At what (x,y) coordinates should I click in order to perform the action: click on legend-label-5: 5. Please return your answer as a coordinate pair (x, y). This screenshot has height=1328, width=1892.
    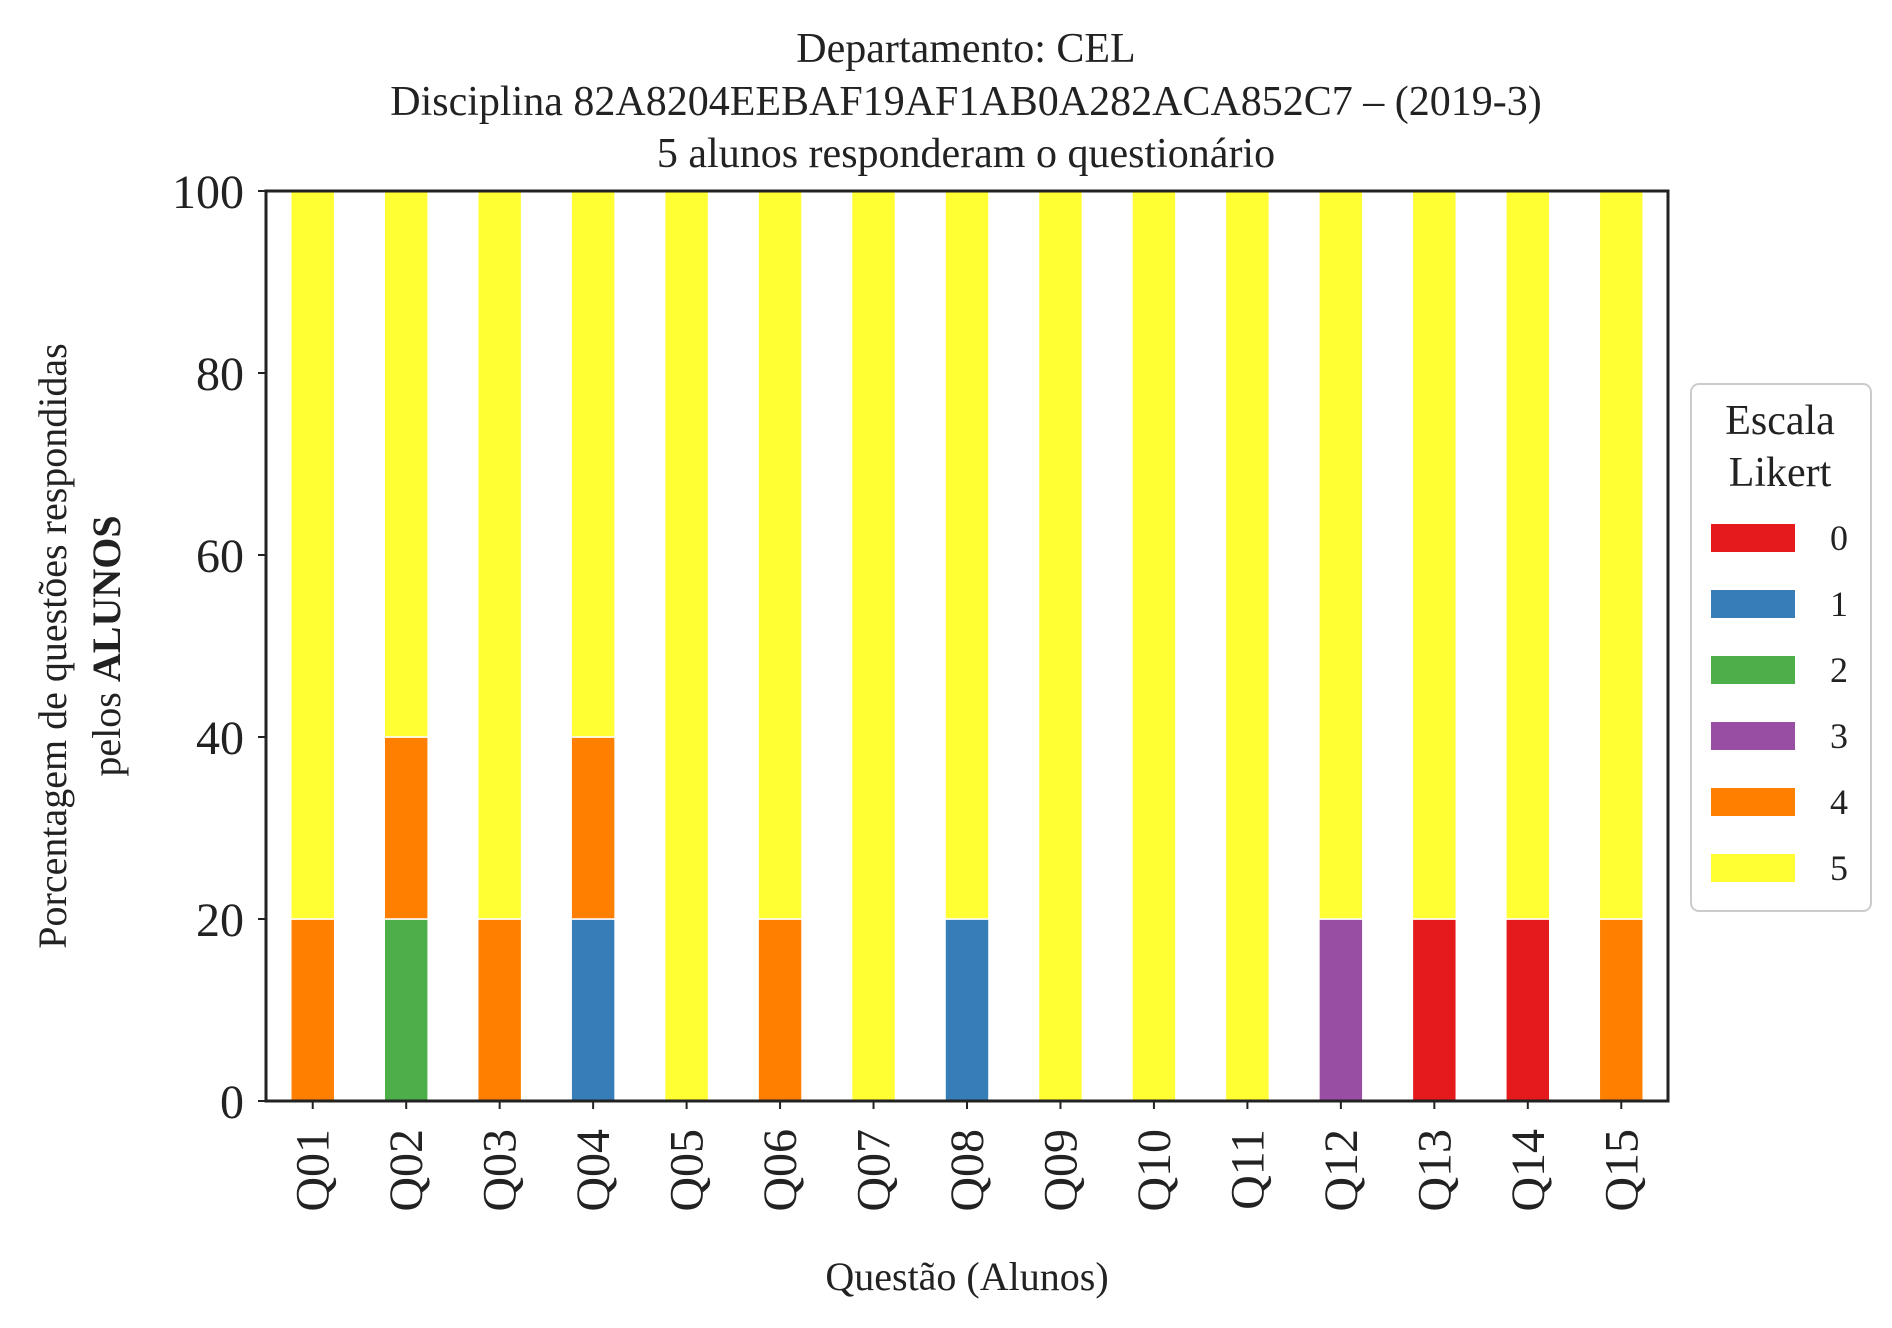
    Looking at the image, I should click on (1839, 868).